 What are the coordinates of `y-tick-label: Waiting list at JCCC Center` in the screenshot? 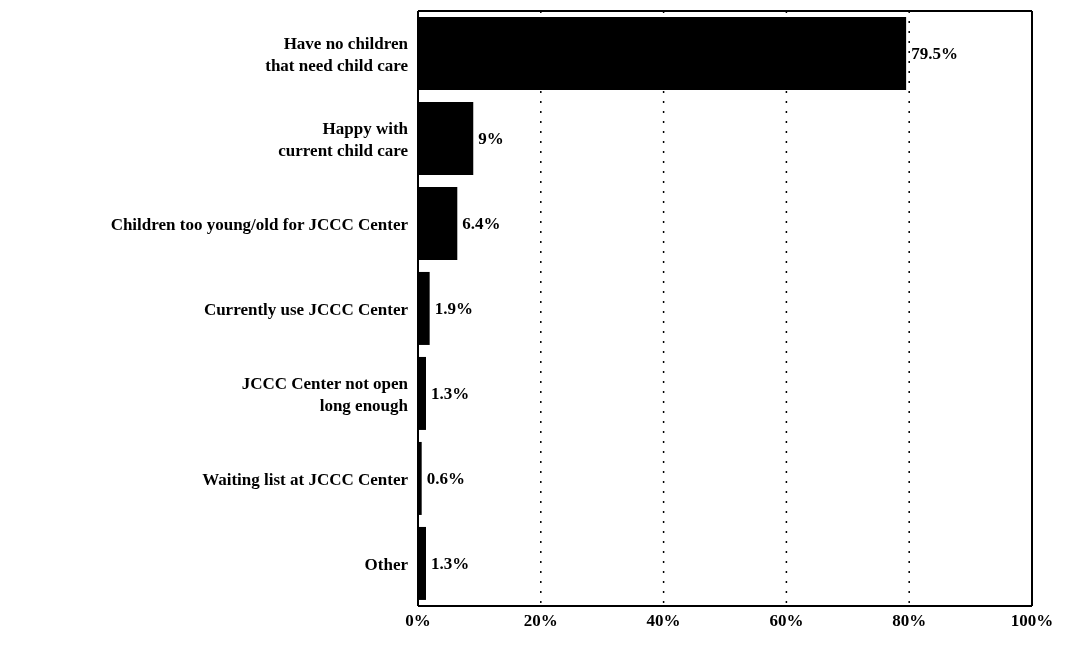 It's located at (305, 478).